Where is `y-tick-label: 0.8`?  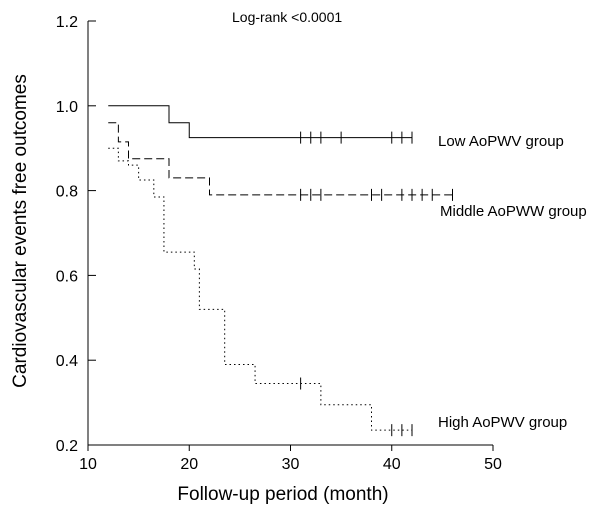 y-tick-label: 0.8 is located at coordinates (67, 192).